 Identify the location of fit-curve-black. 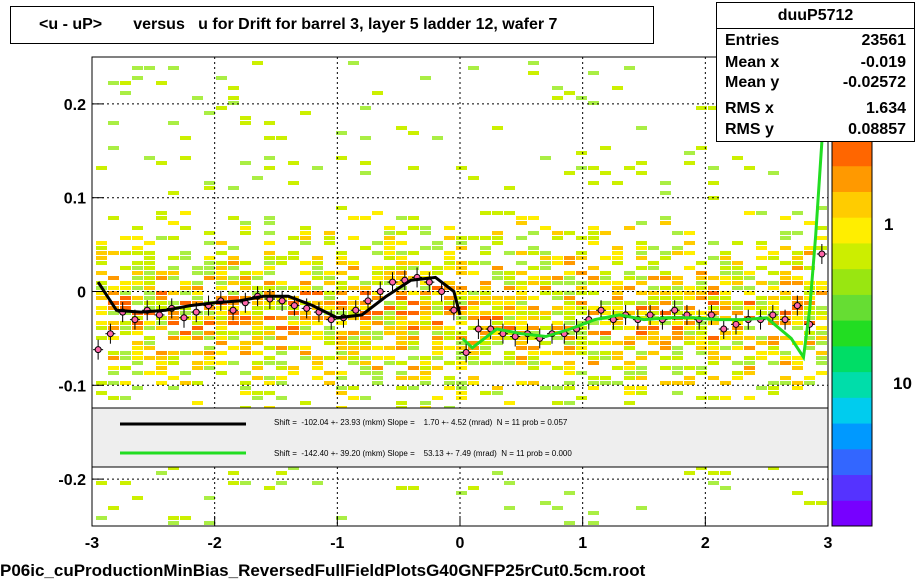
(279, 297).